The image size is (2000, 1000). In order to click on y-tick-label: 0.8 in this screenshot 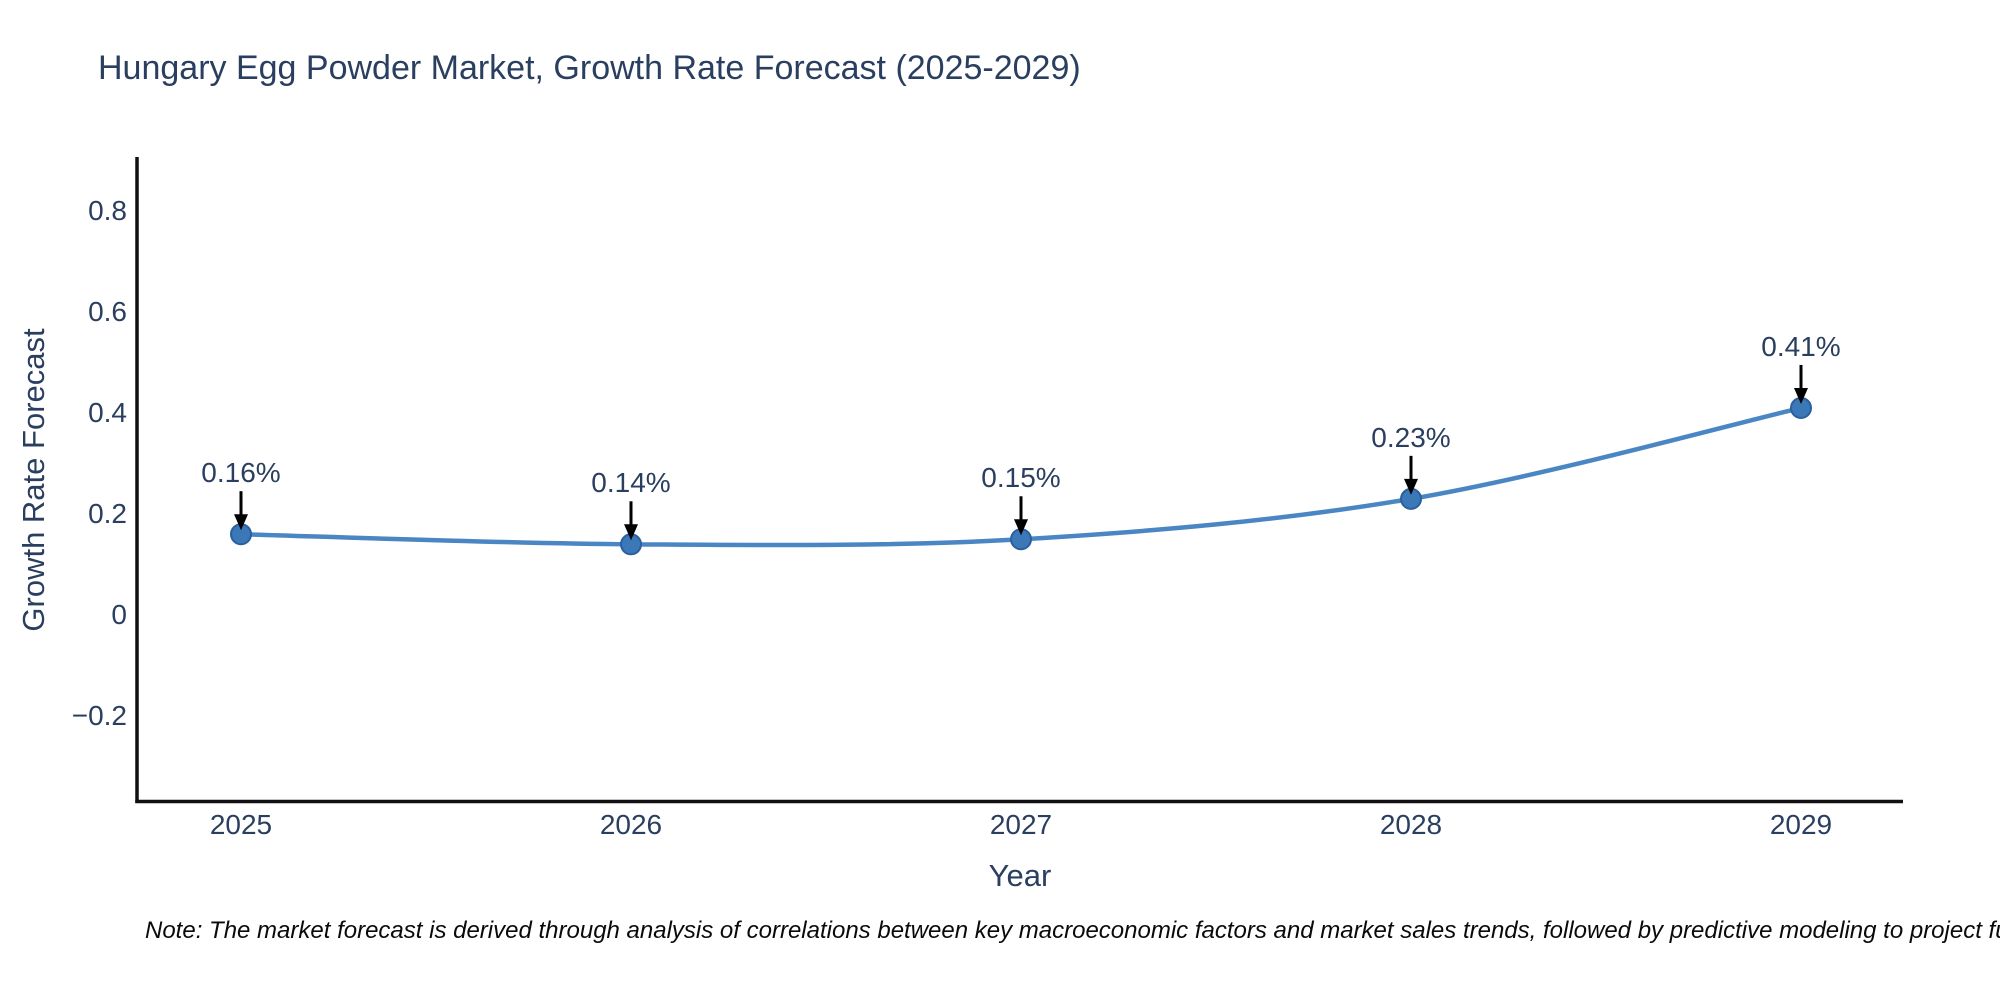, I will do `click(107, 210)`.